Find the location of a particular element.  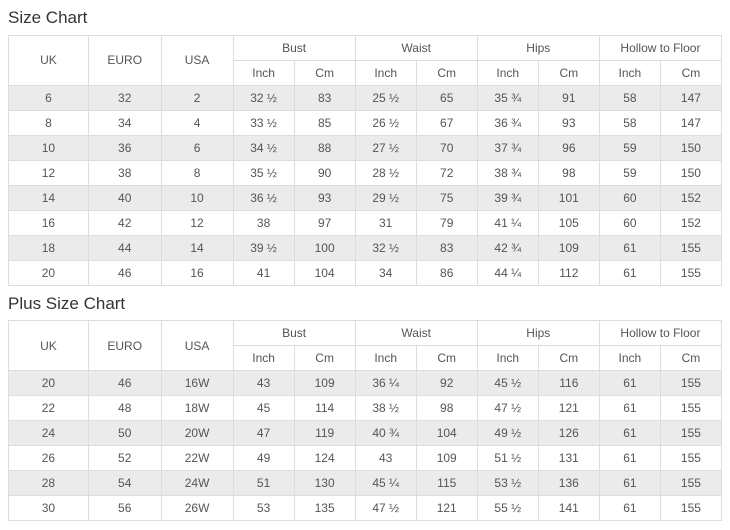

table-cell: 83 is located at coordinates (446, 247).